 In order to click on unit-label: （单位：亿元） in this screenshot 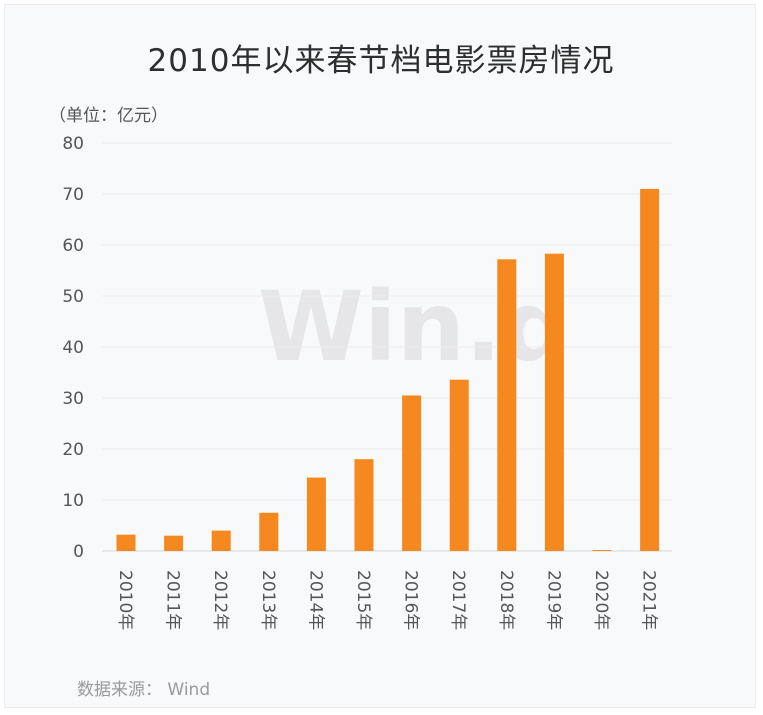, I will do `click(108, 116)`.